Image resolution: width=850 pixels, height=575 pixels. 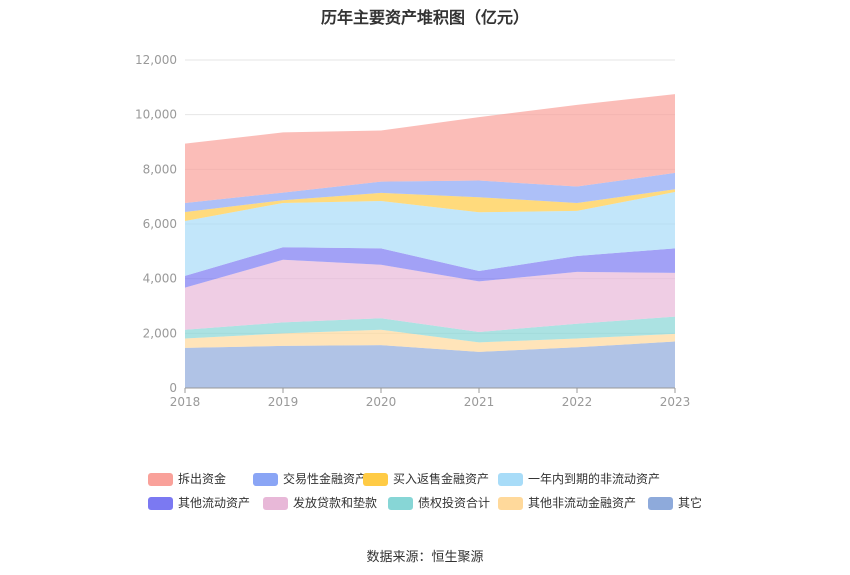 What do you see at coordinates (160, 169) in the screenshot?
I see `y-tick-label: 8,000` at bounding box center [160, 169].